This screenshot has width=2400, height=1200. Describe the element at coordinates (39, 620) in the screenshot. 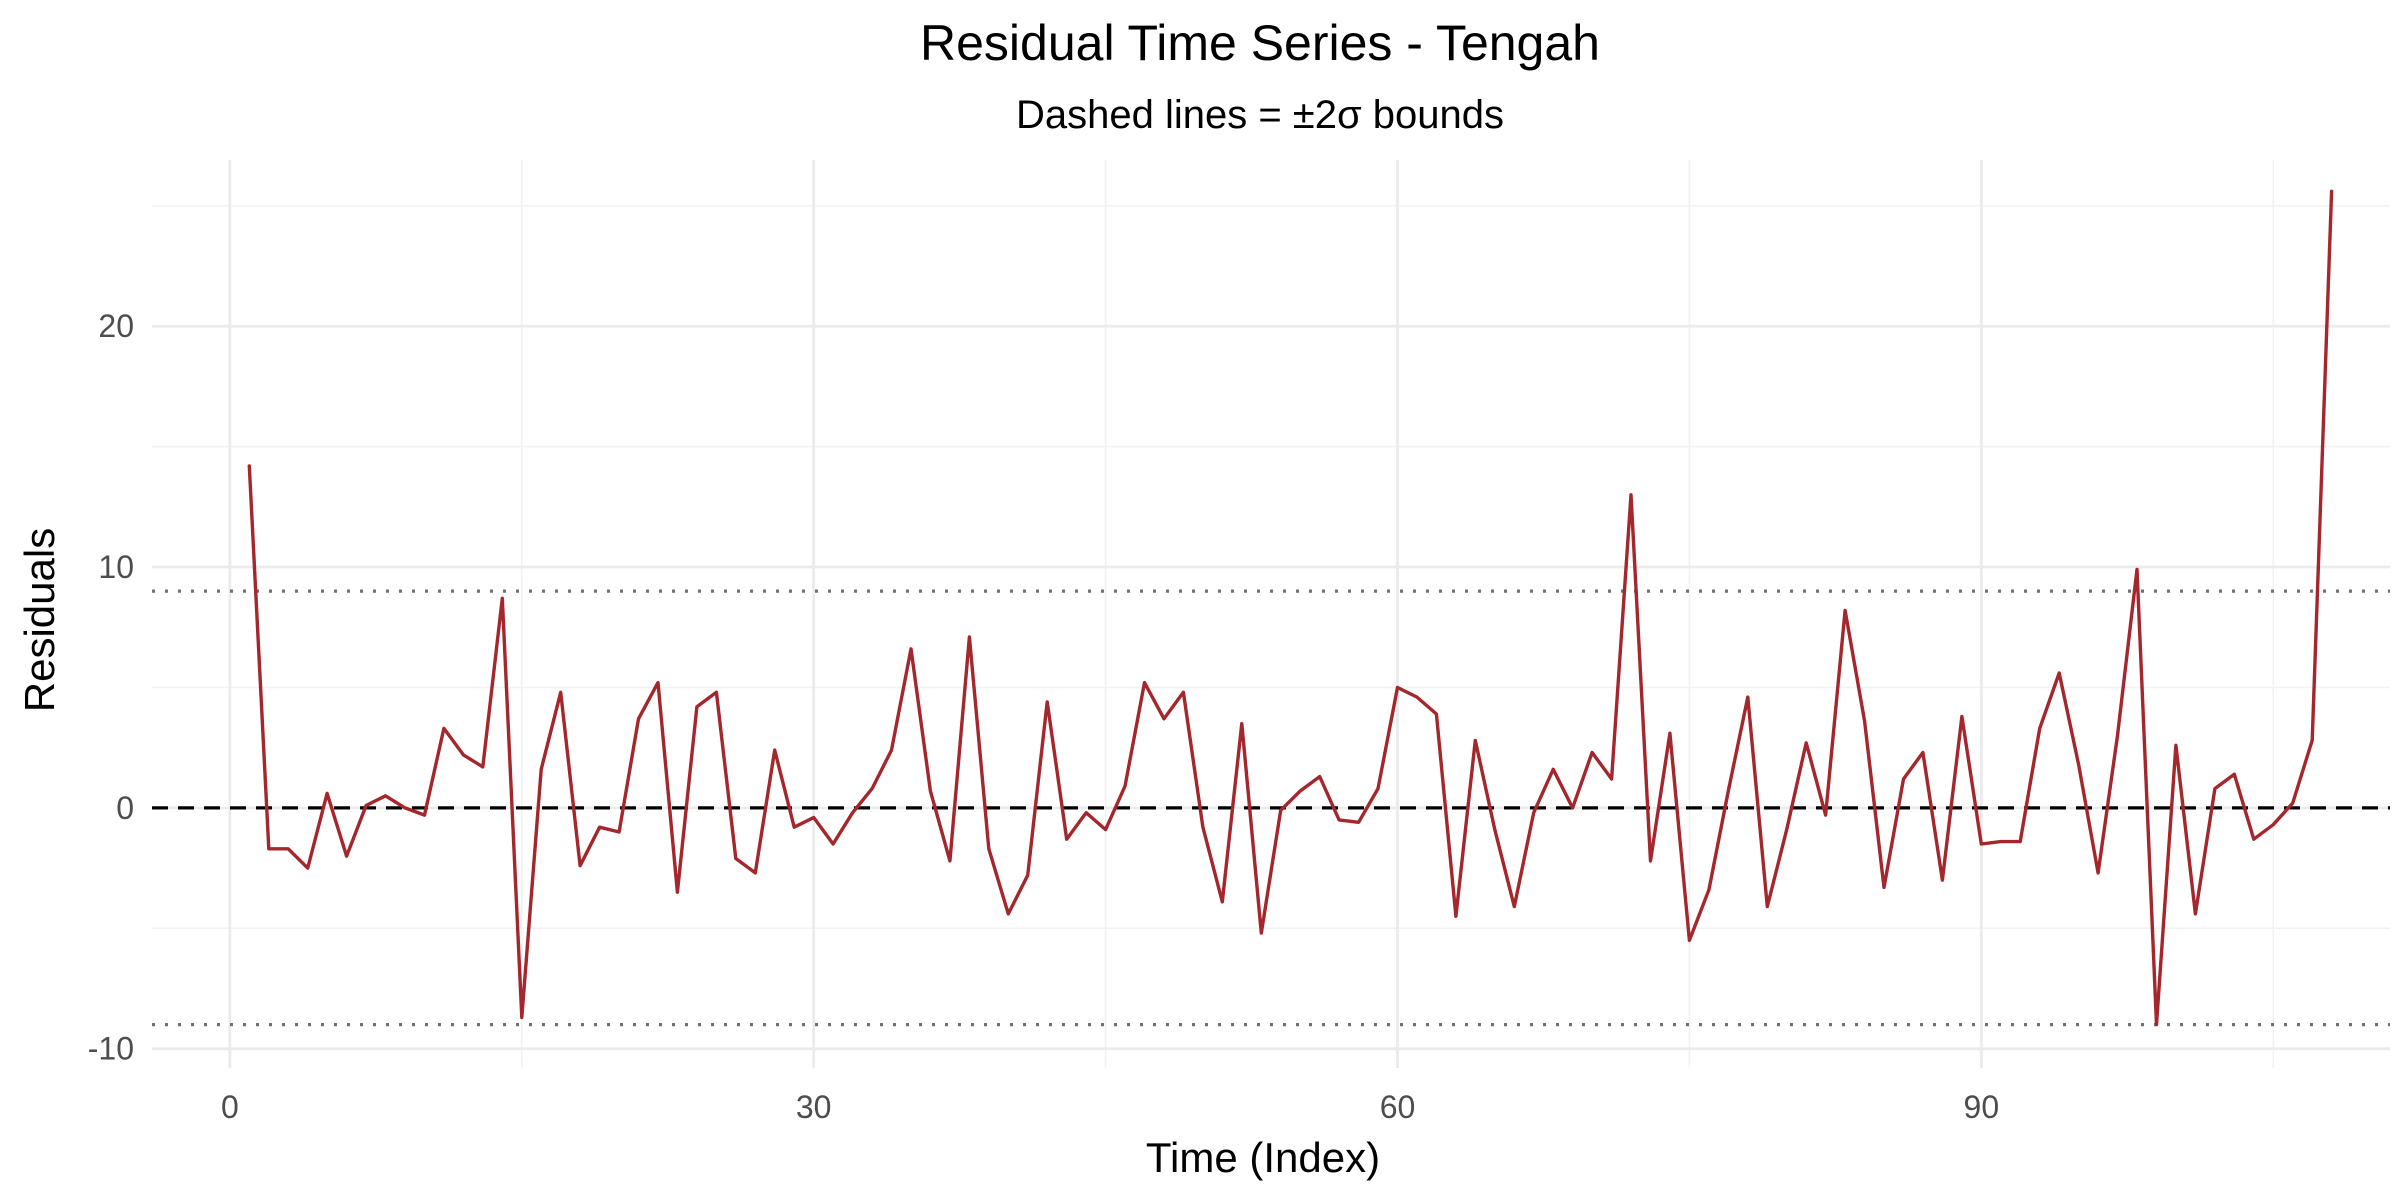

I see `y-axis-title: Residuals` at that location.